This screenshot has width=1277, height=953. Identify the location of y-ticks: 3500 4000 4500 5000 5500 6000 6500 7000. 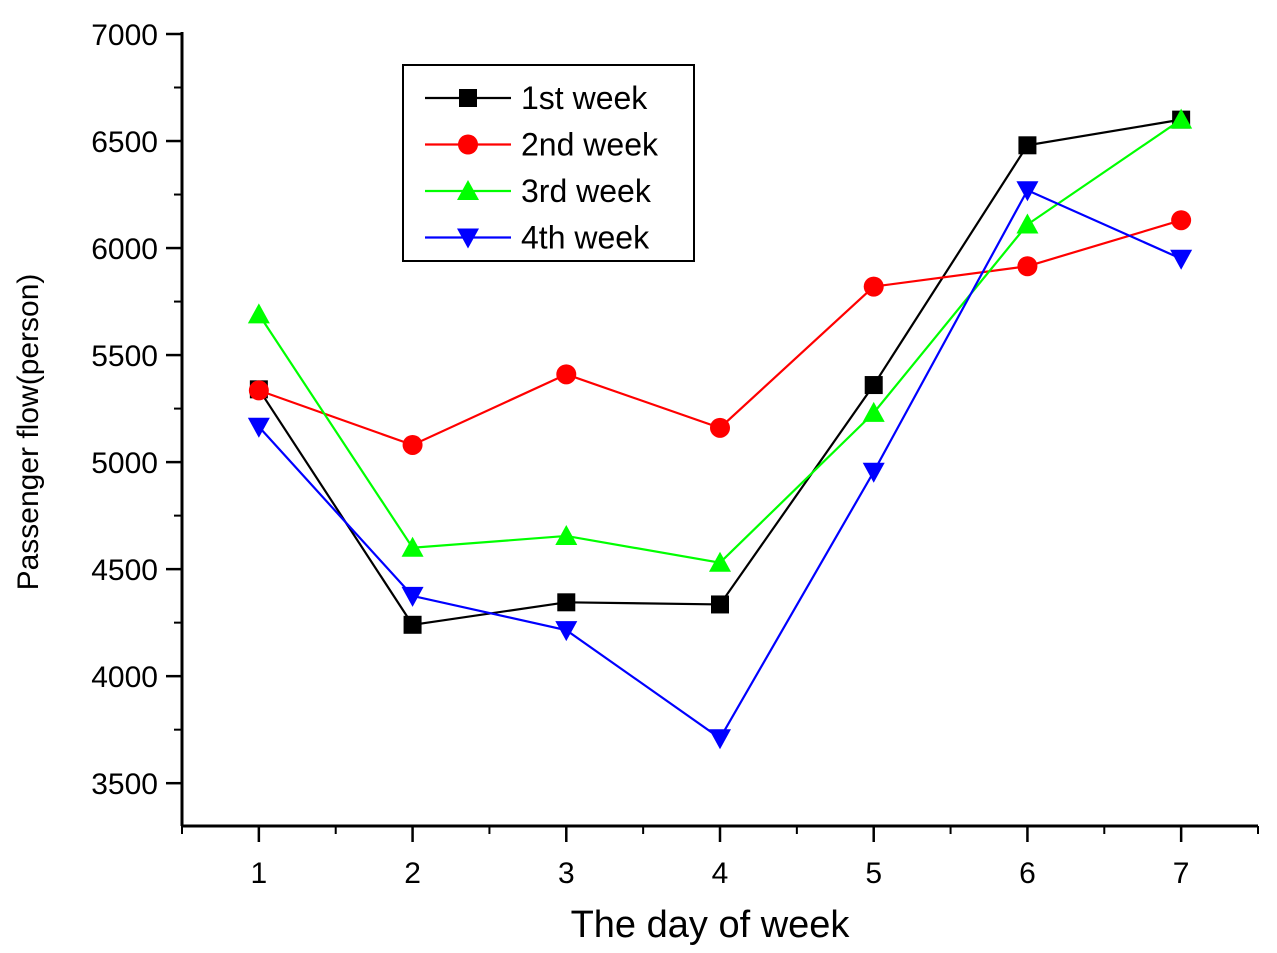
(136, 410).